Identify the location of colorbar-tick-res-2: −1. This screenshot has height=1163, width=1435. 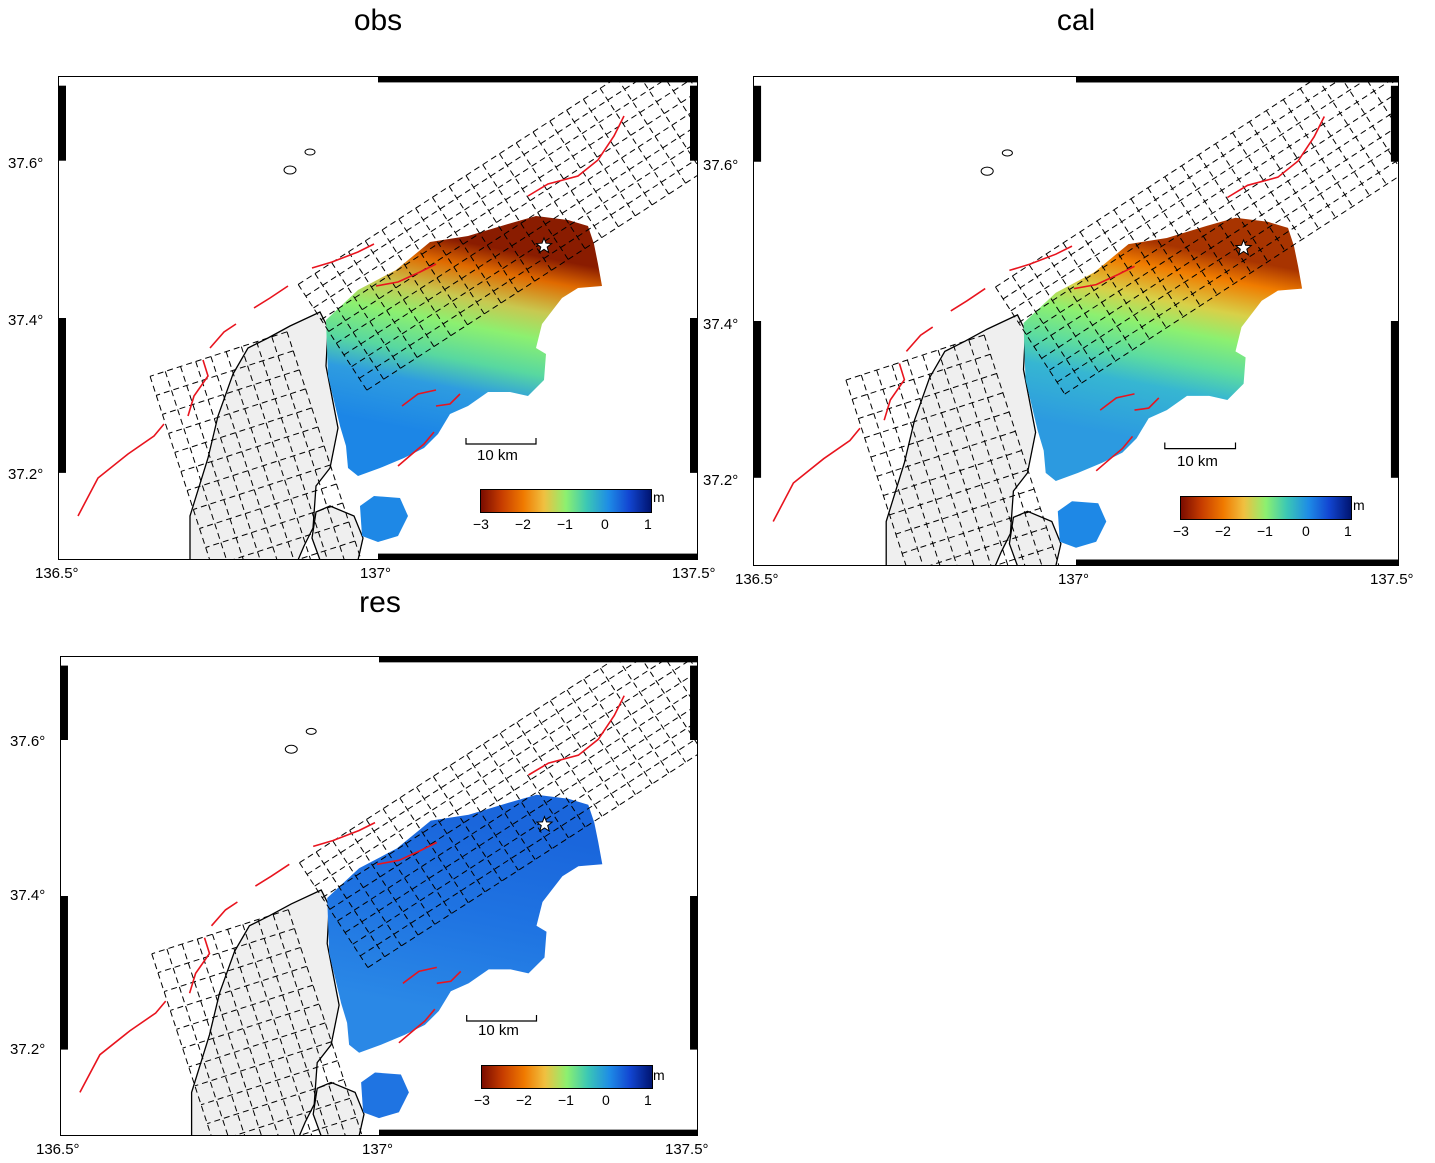
(566, 1100).